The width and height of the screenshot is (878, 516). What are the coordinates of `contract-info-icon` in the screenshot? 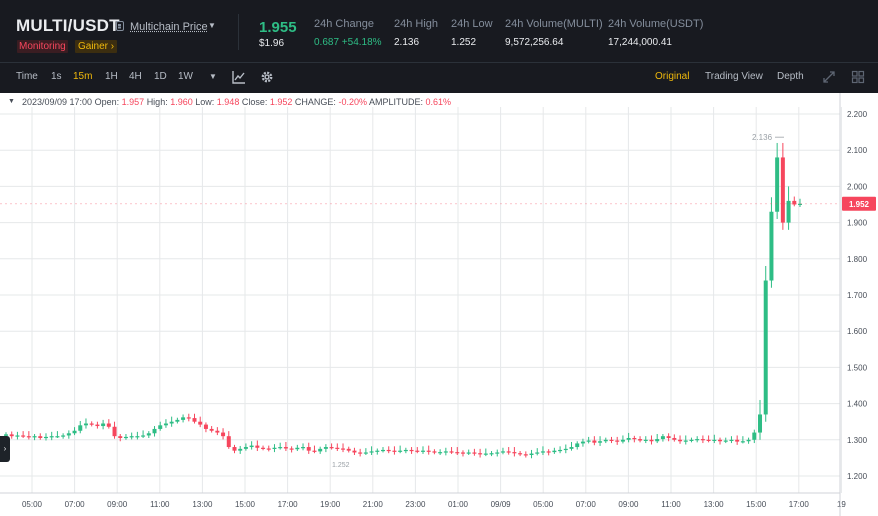 It's located at (120, 26).